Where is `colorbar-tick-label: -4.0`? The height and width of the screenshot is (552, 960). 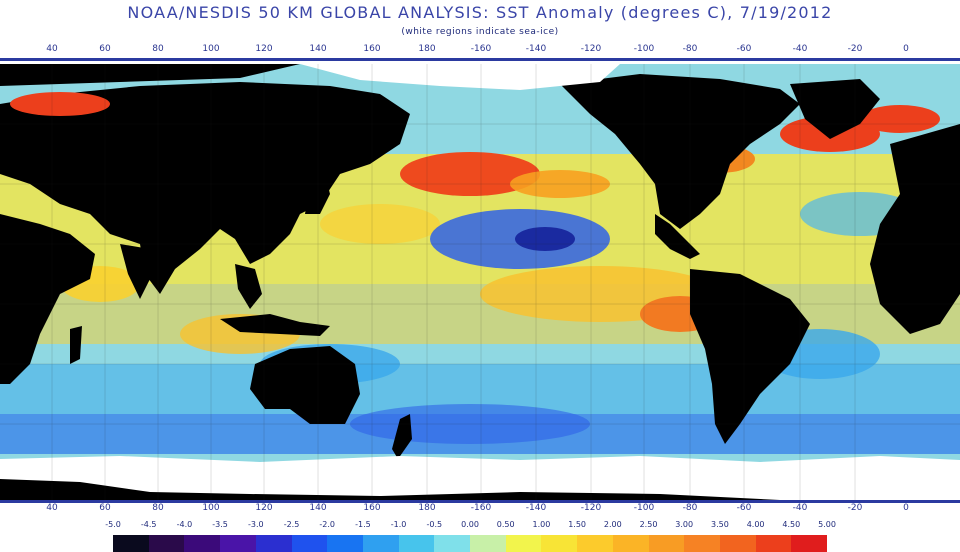
colorbar-tick-label: -4.0 is located at coordinates (184, 524).